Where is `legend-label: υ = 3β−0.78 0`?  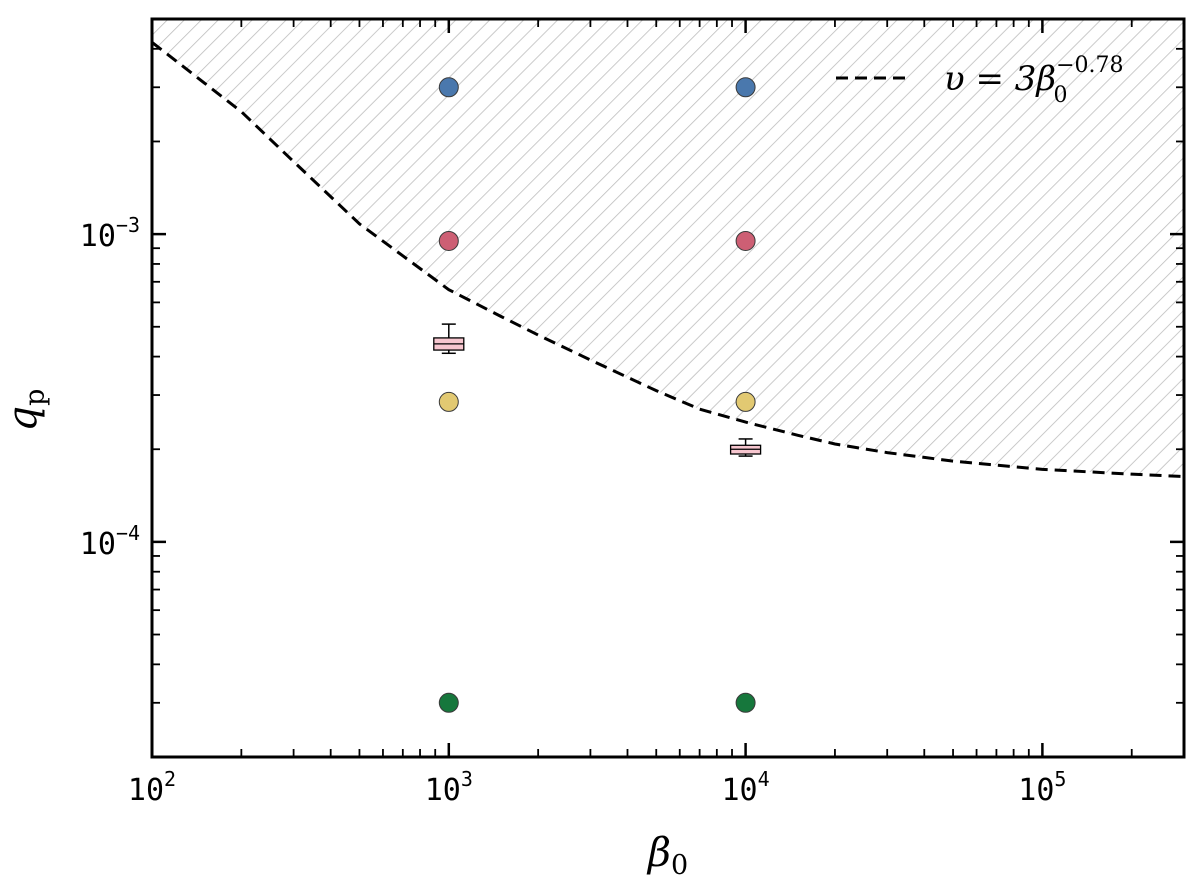
legend-label: υ = 3β−0.78 0 is located at coordinates (1034, 80).